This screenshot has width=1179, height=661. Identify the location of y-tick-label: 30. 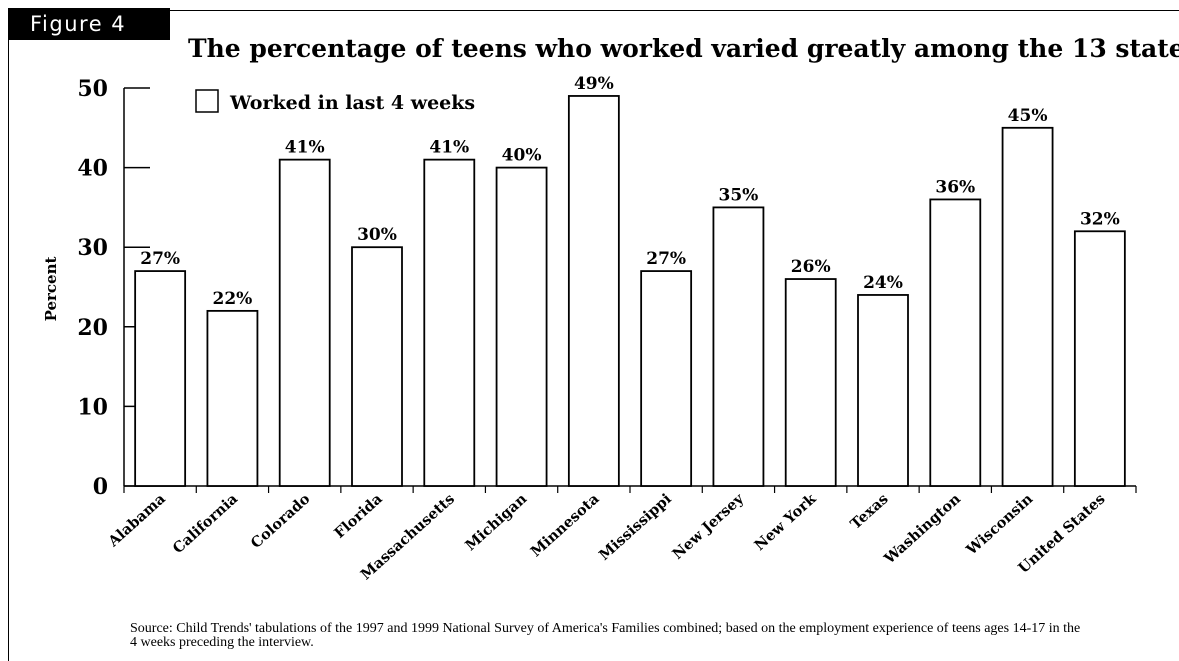
(92, 248).